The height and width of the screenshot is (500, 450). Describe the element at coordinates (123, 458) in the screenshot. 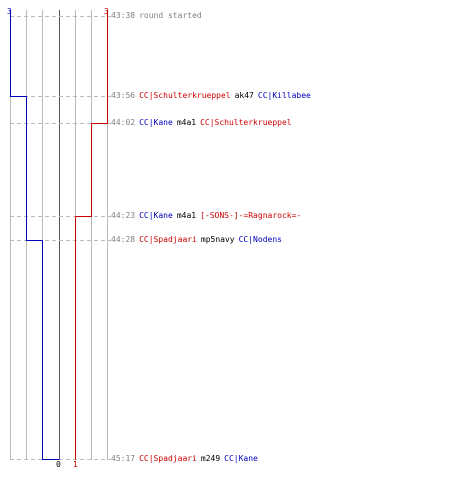

I see `event-time: 45:17` at that location.